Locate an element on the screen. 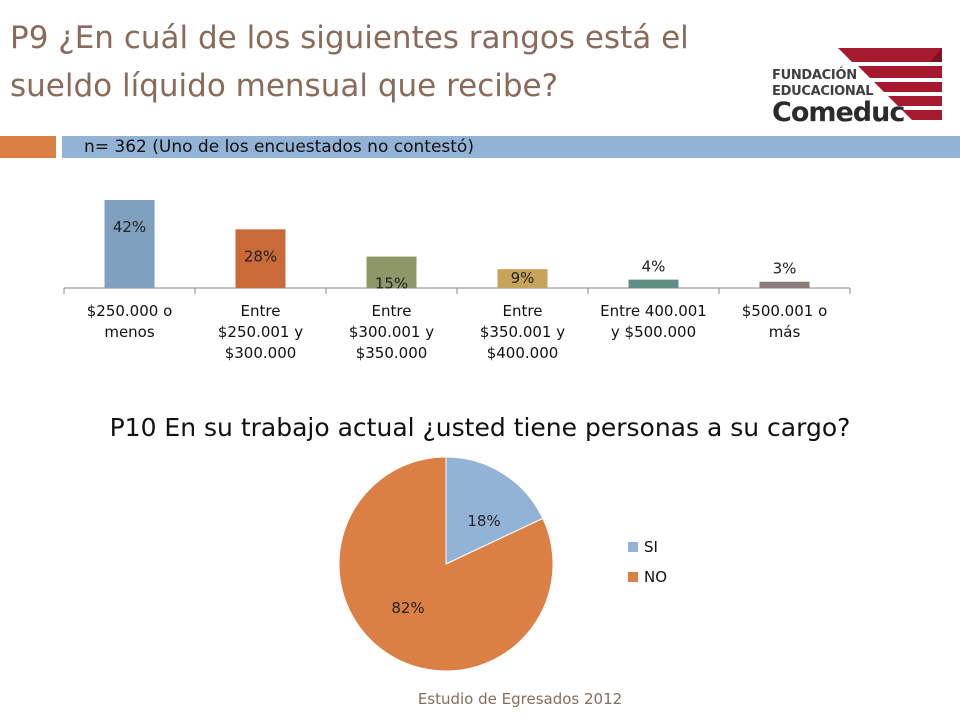 The height and width of the screenshot is (720, 960). category-tick-label: $300.001 y is located at coordinates (391, 332).